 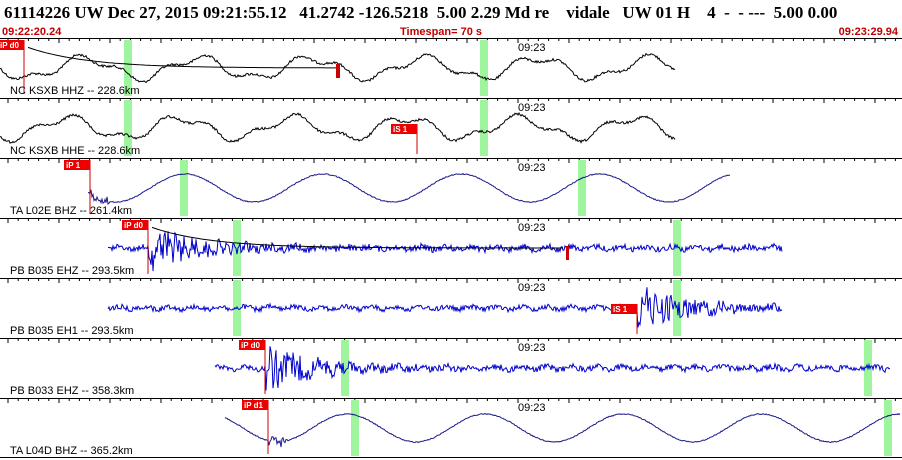 I want to click on trace-row: iS 1 09:23 PB B035 EH1 -- 293.5km, so click(x=451, y=307).